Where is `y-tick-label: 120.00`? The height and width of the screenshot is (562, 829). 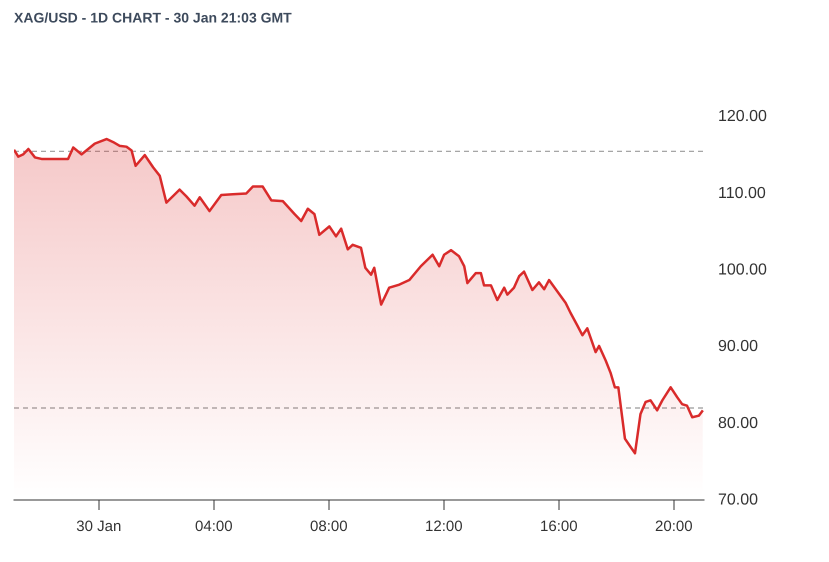
y-tick-label: 120.00 is located at coordinates (743, 117).